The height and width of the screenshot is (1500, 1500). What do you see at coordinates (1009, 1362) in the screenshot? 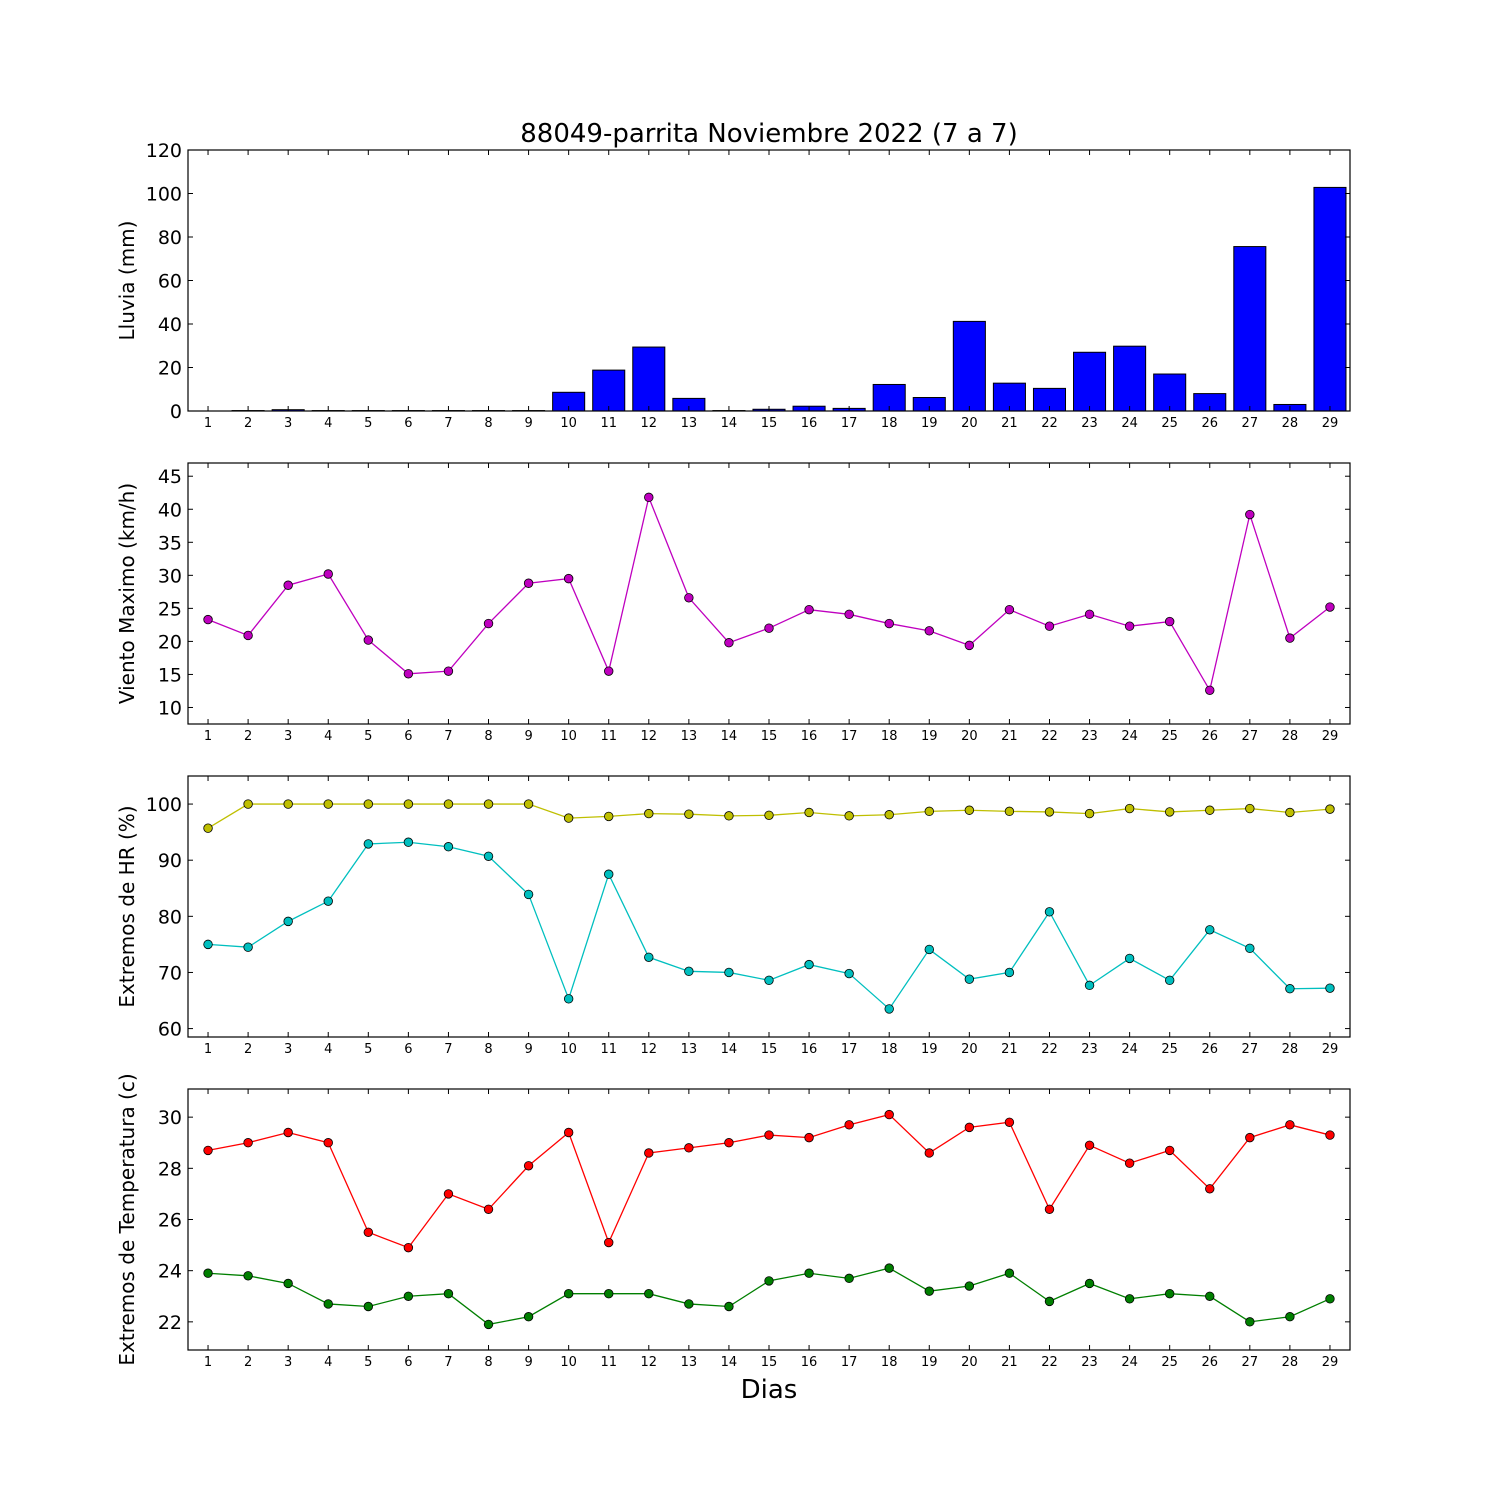
I see `x-tick-label: 21` at bounding box center [1009, 1362].